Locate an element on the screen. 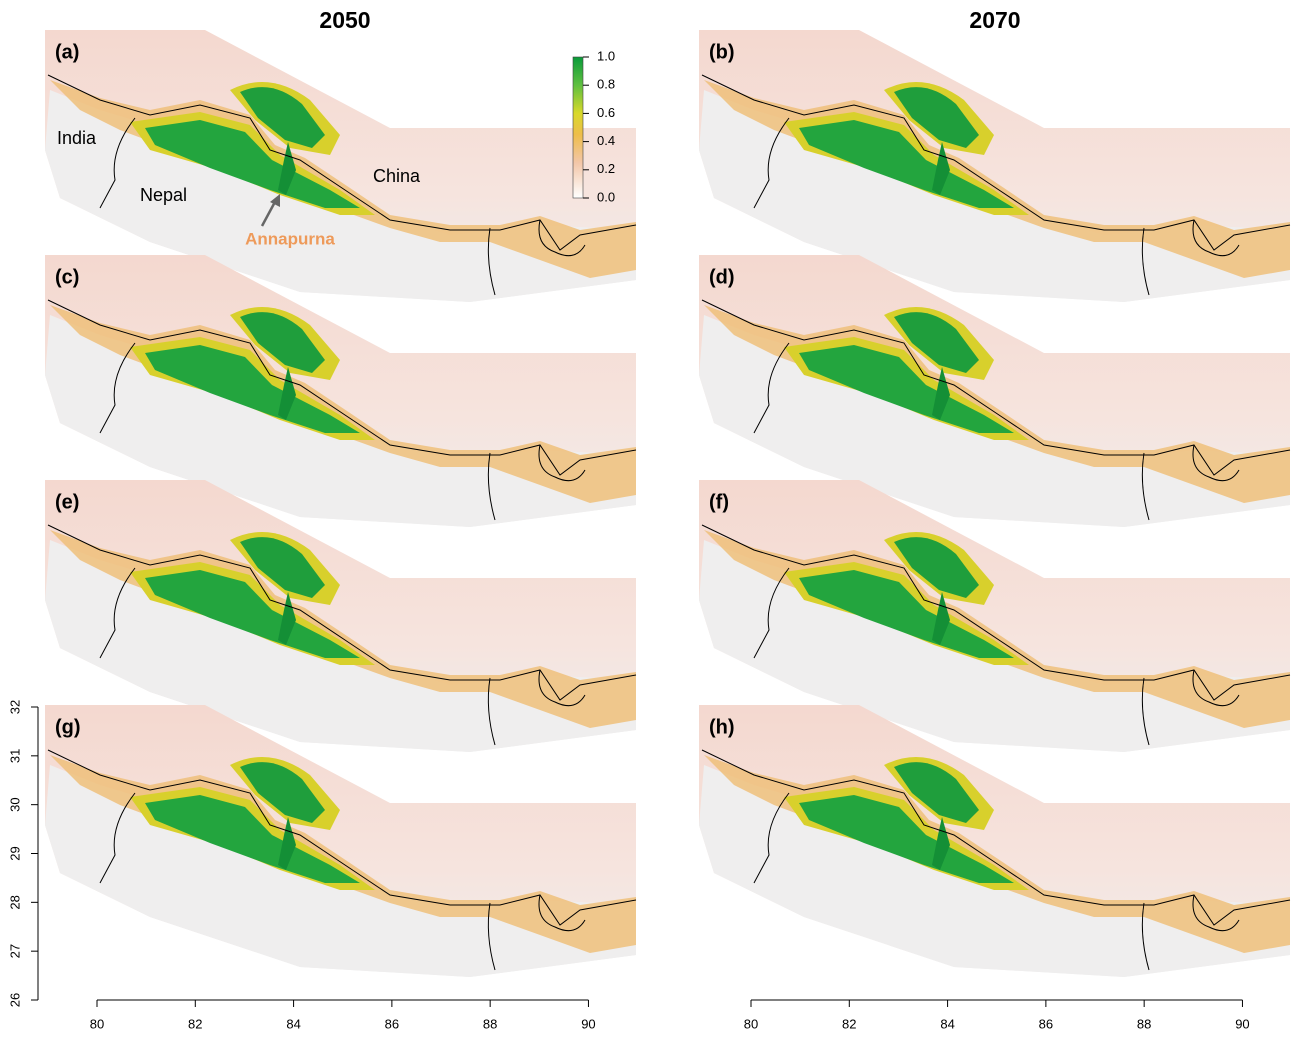 The width and height of the screenshot is (1295, 1042). map-panel: (h) is located at coordinates (994, 841).